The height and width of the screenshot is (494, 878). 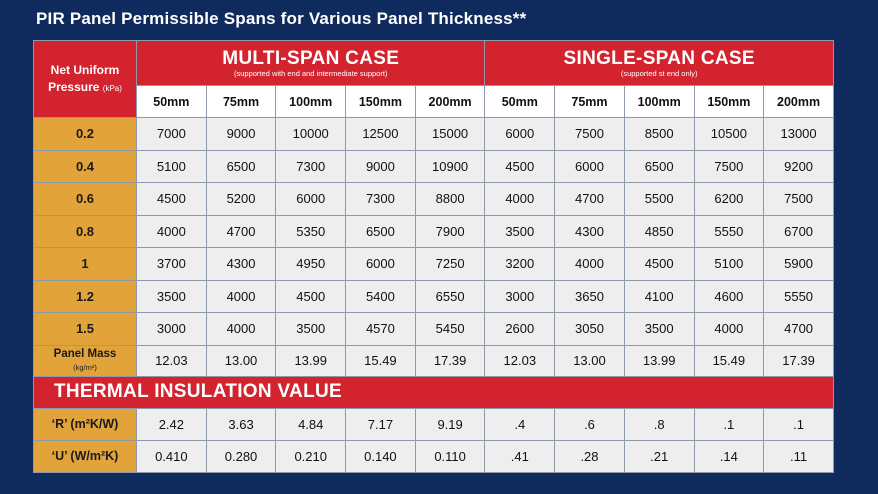 What do you see at coordinates (729, 296) in the screenshot?
I see `span-value-cell: 4600` at bounding box center [729, 296].